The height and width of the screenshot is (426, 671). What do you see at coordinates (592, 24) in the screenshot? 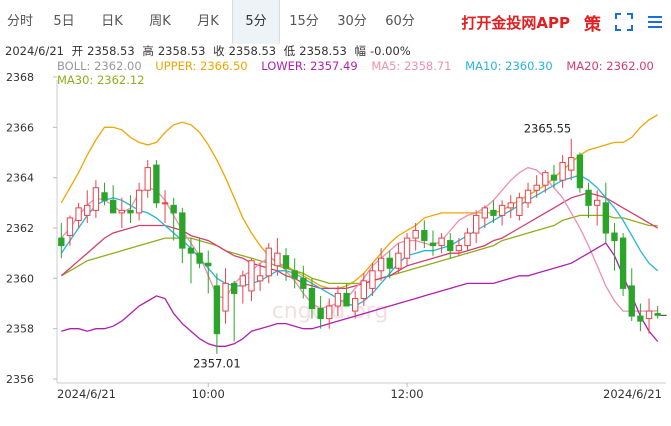
I see `strategy-button: 策` at bounding box center [592, 24].